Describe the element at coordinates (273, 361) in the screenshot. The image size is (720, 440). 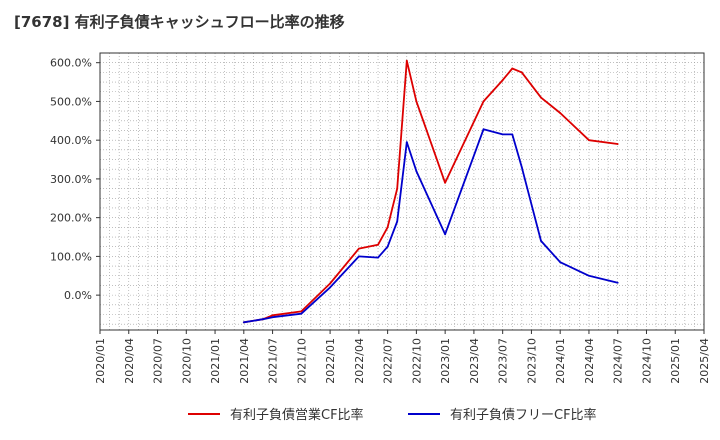
I see `x-tick-label: 2021/07` at that location.